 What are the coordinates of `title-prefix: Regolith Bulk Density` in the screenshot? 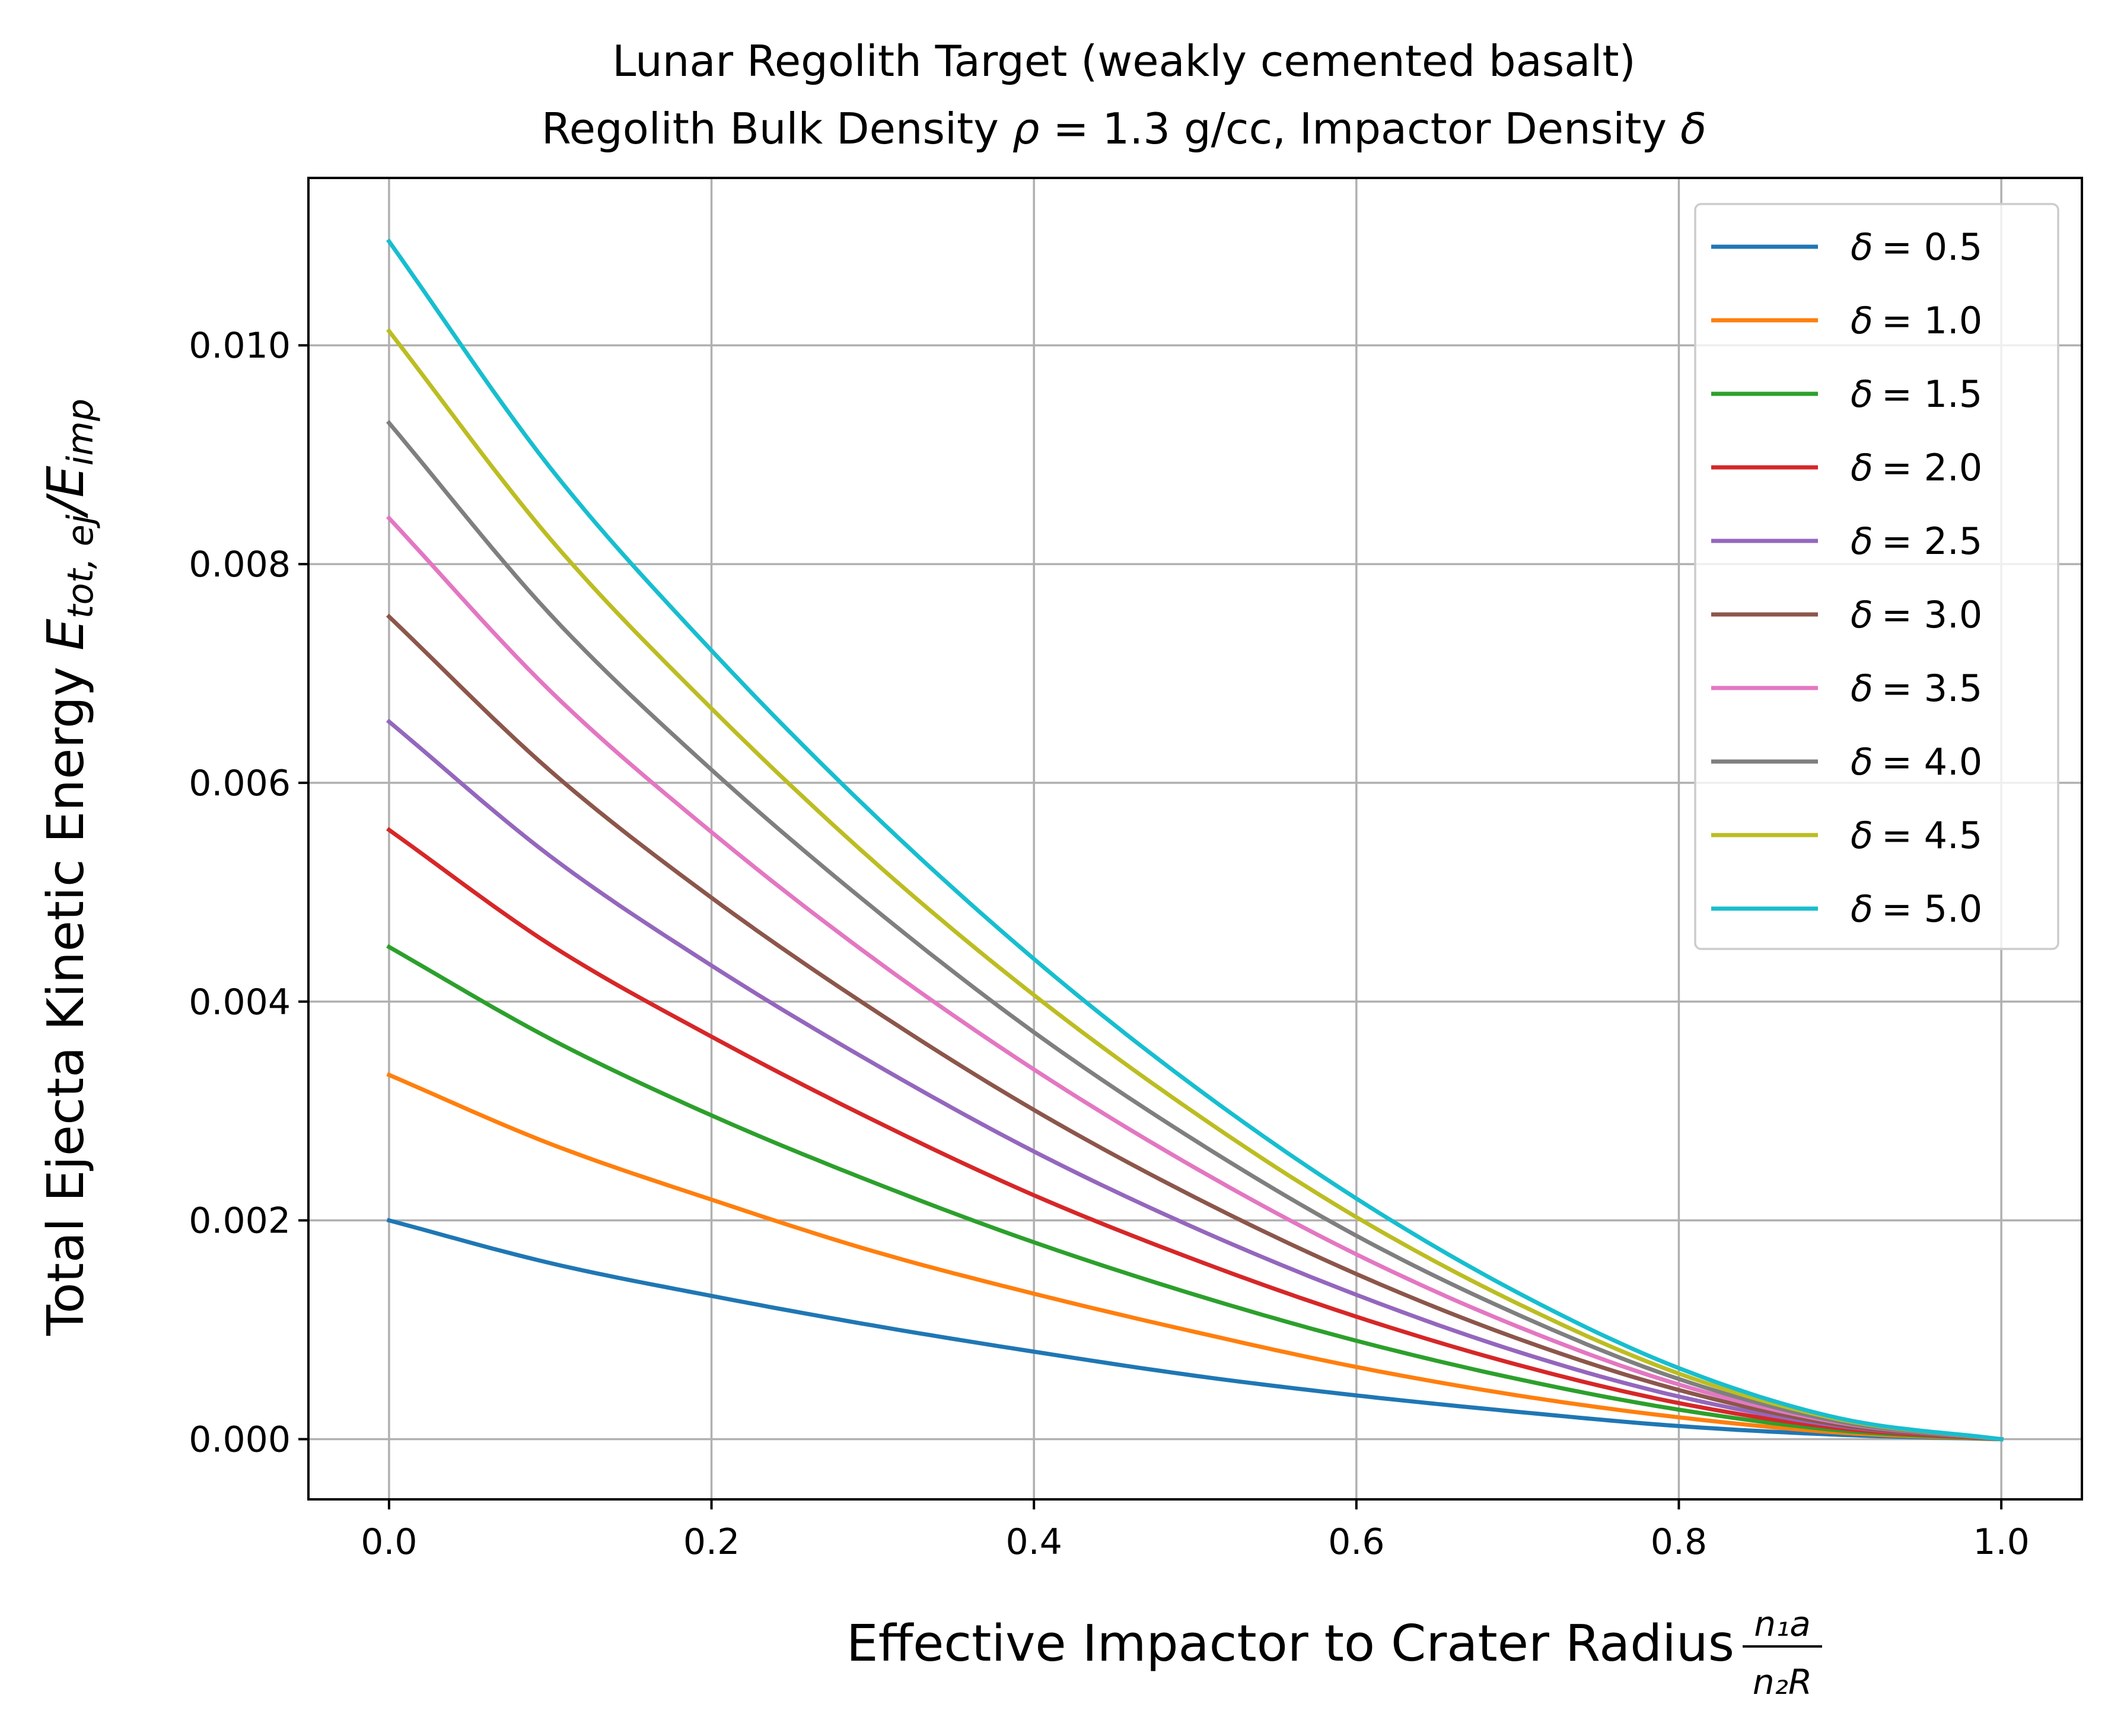 It's located at (777, 129).